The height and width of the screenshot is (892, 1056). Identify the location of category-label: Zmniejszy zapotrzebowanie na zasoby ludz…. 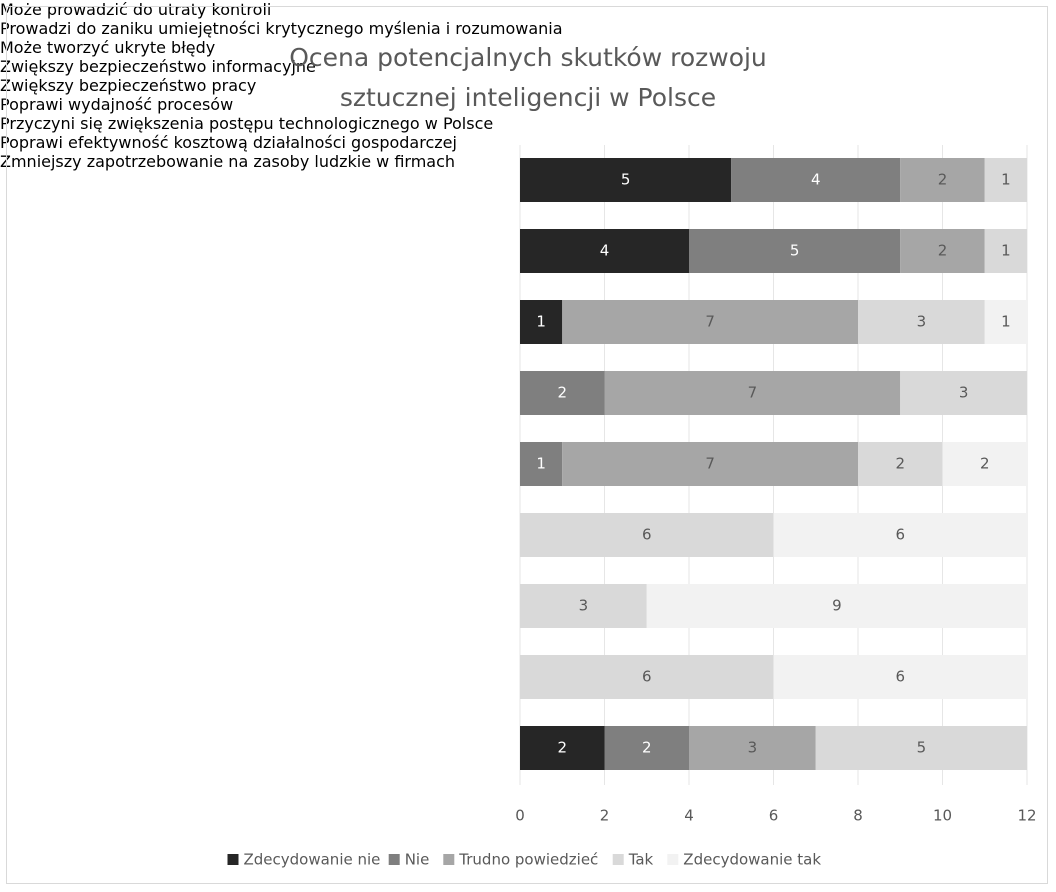
(228, 161).